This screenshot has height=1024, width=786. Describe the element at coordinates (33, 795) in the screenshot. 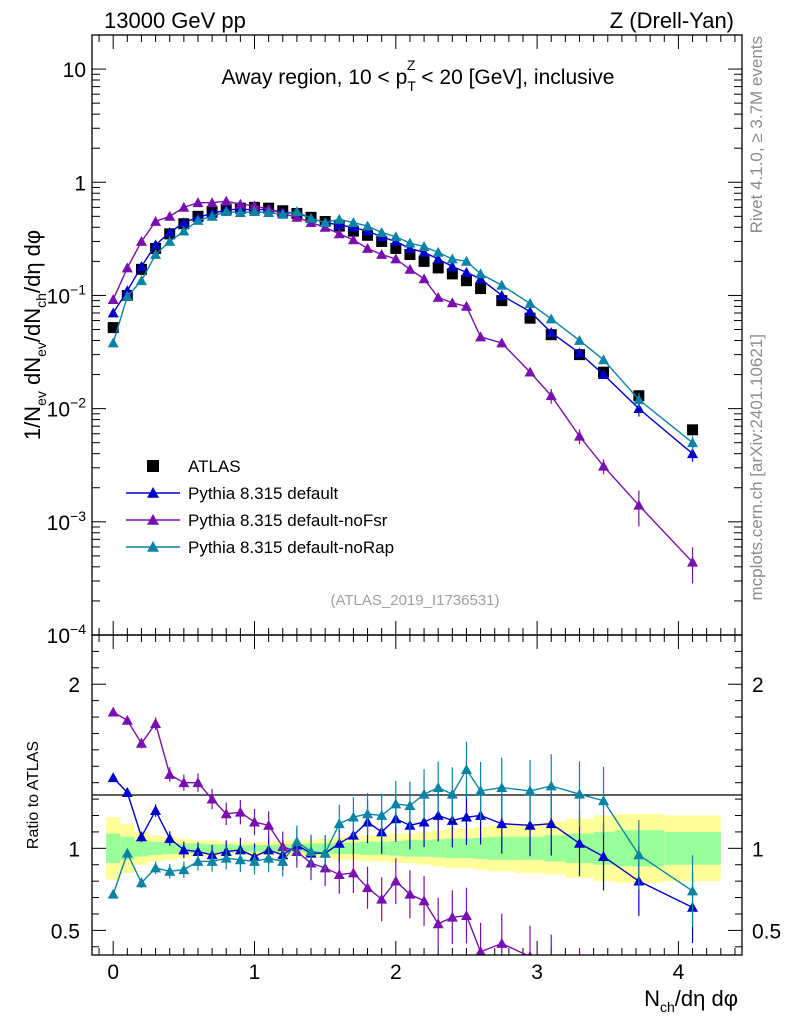

I see `ratio-ylabel: Ratio to ATLAS` at that location.